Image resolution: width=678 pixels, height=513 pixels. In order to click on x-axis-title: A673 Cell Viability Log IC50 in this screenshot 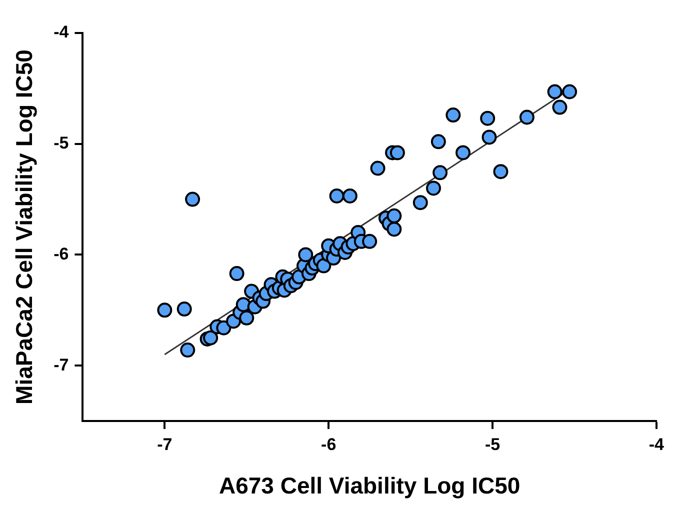, I will do `click(369, 485)`.